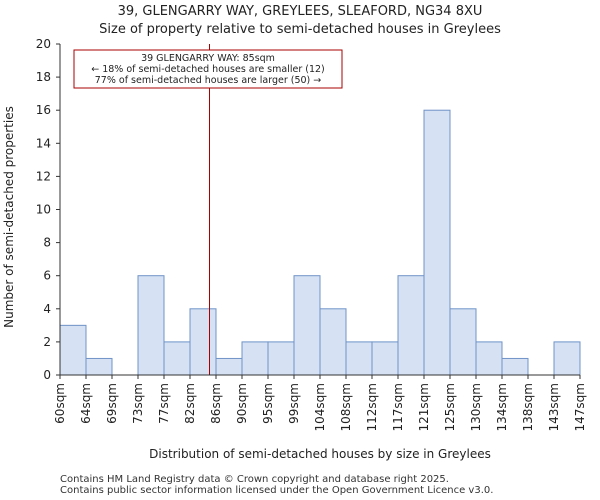  I want to click on x-tick-label: 82sqm, so click(190, 403).